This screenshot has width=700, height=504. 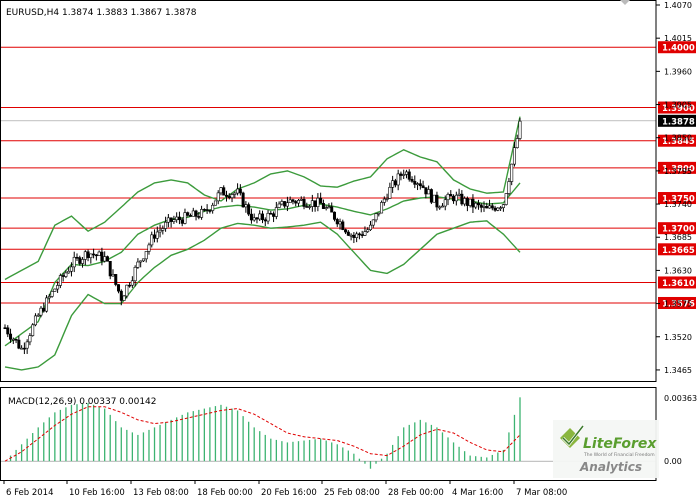 I want to click on x-tick-label: 7 Mar 08:00, so click(x=541, y=493).